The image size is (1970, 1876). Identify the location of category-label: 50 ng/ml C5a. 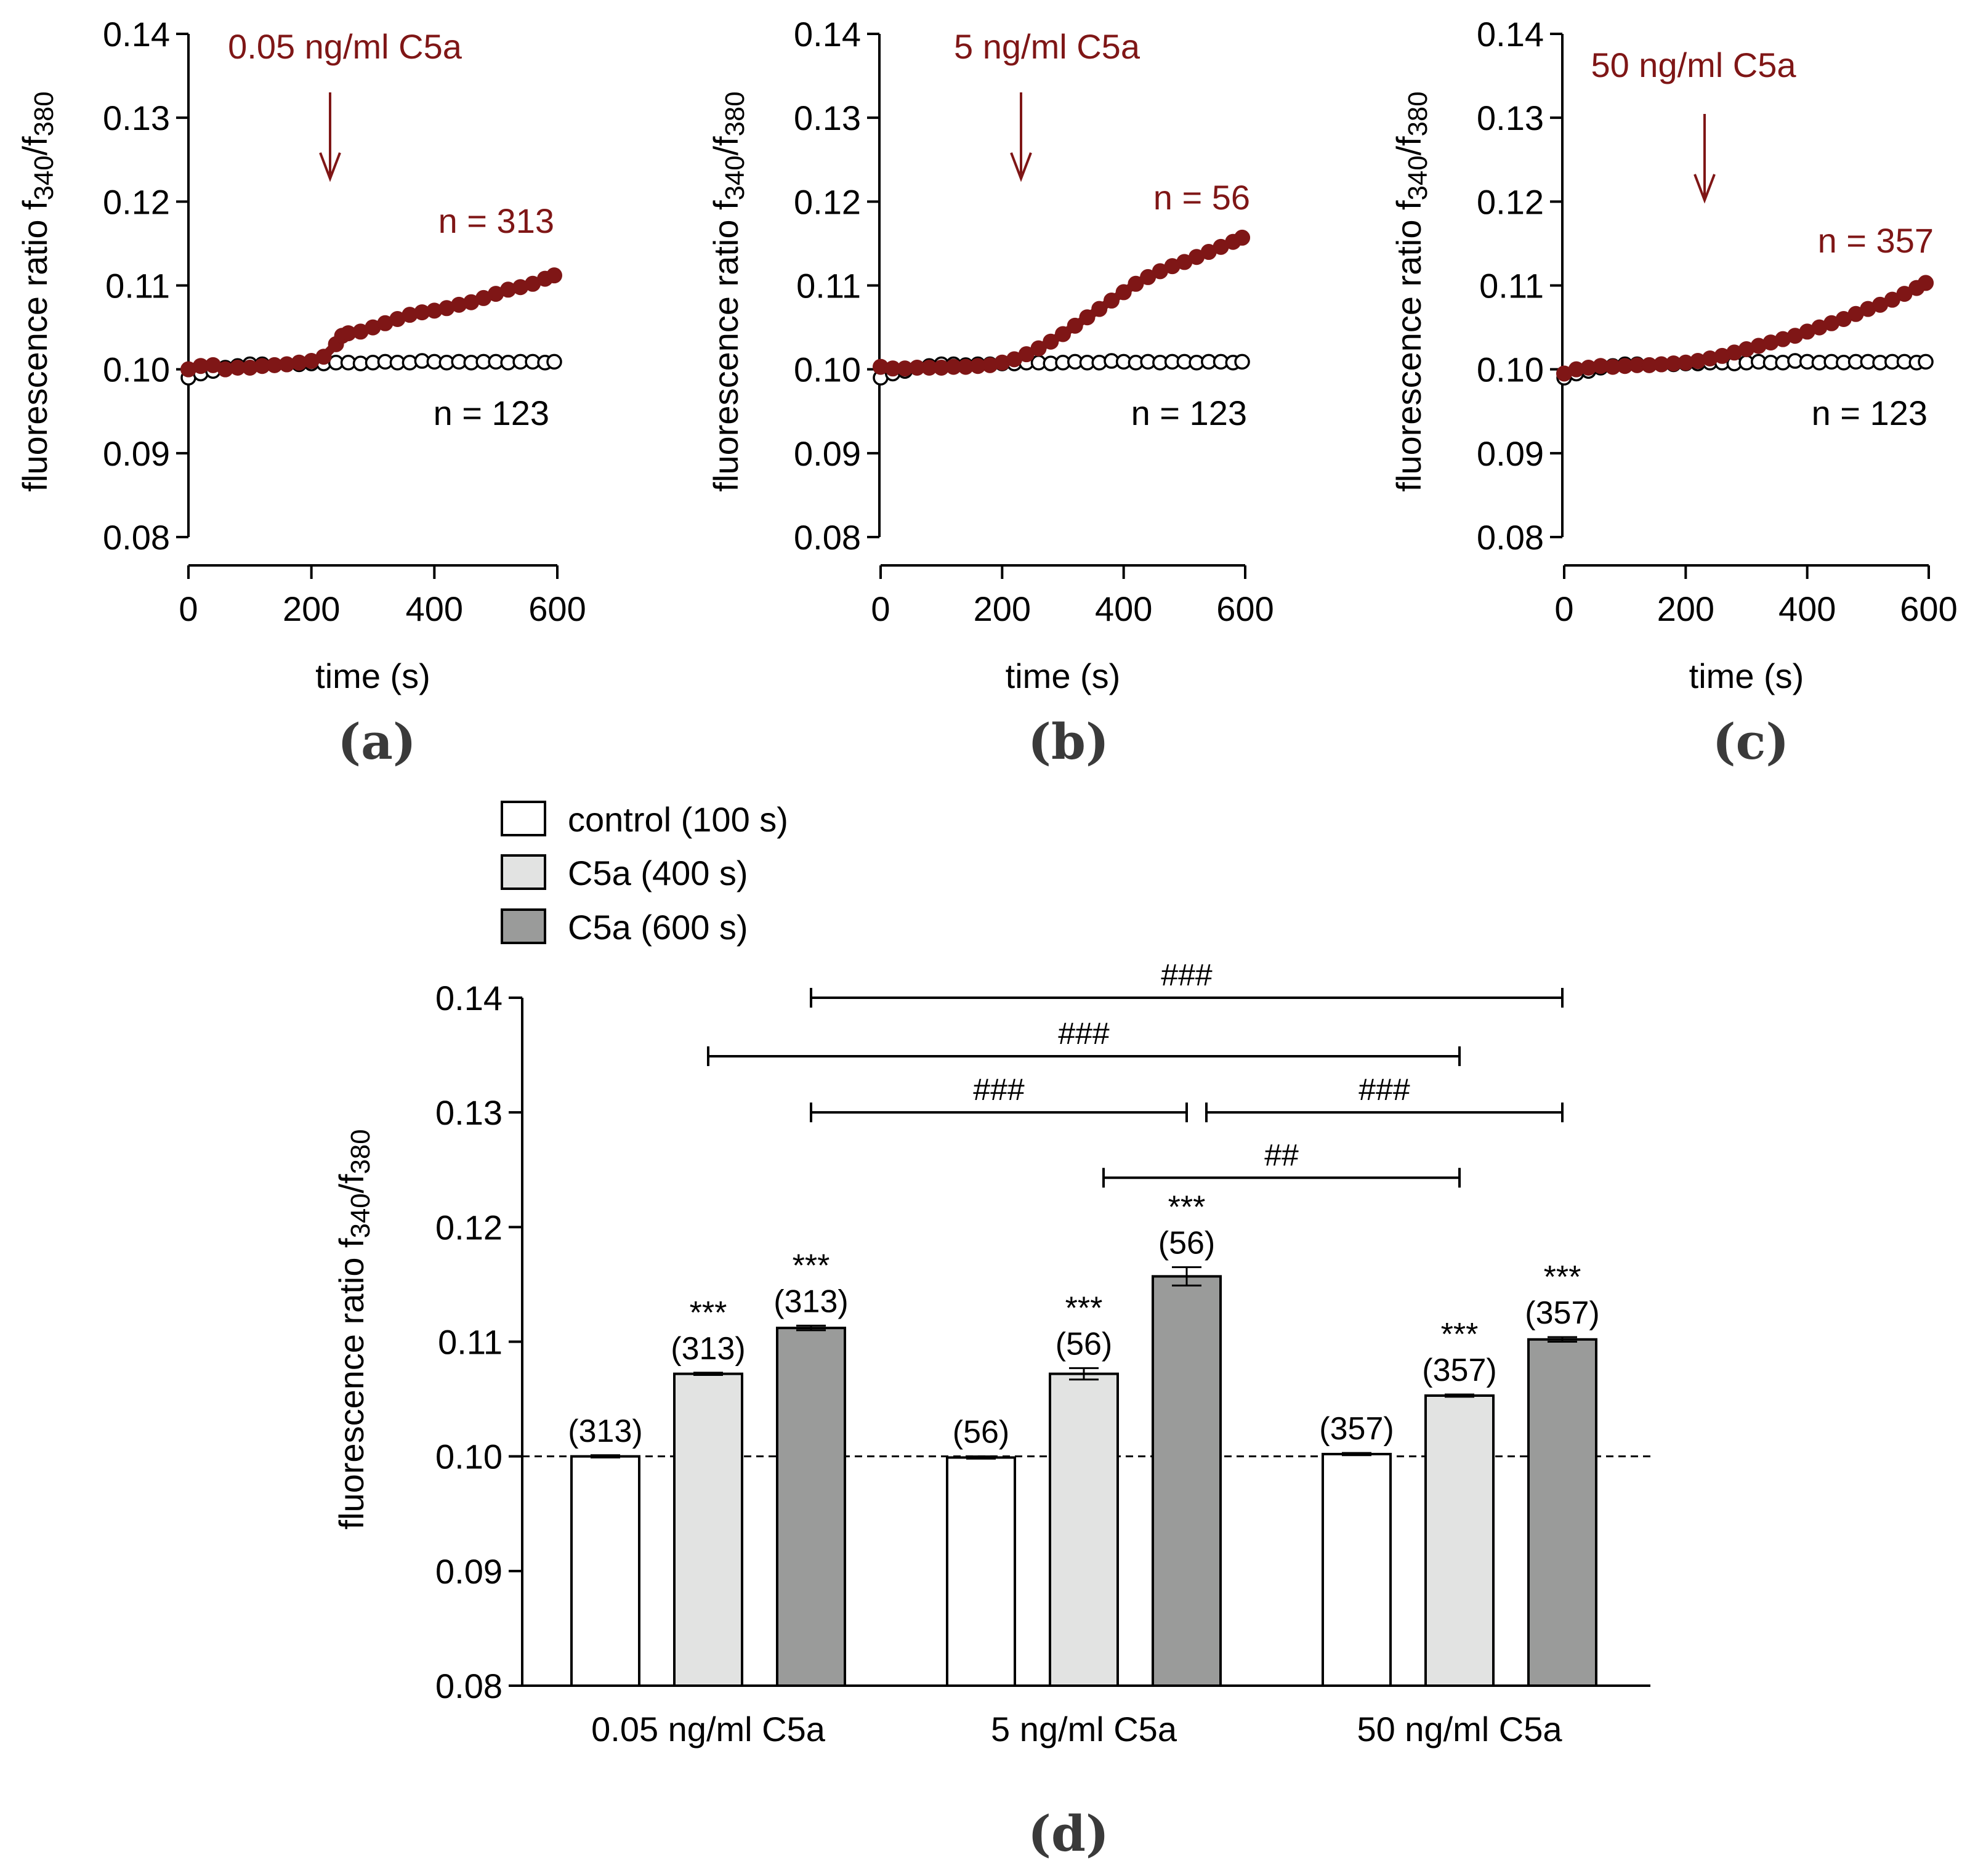
(1459, 1729).